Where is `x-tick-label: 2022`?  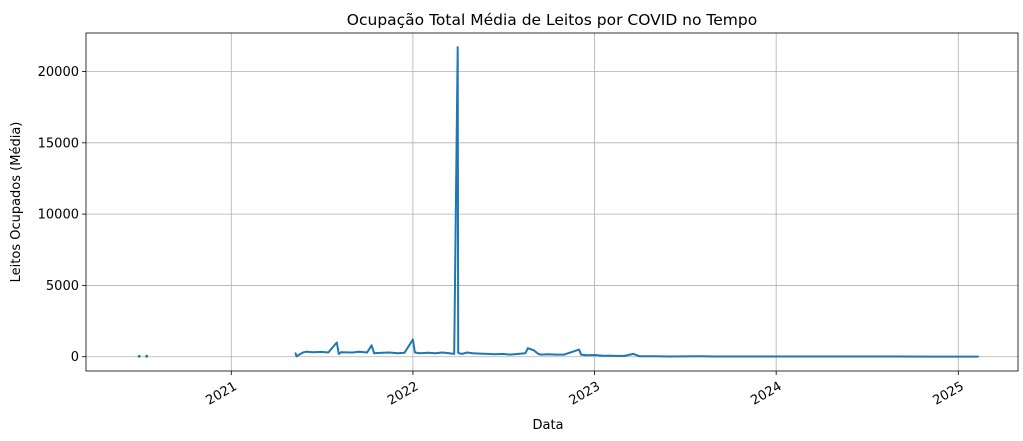 x-tick-label: 2022 is located at coordinates (403, 394).